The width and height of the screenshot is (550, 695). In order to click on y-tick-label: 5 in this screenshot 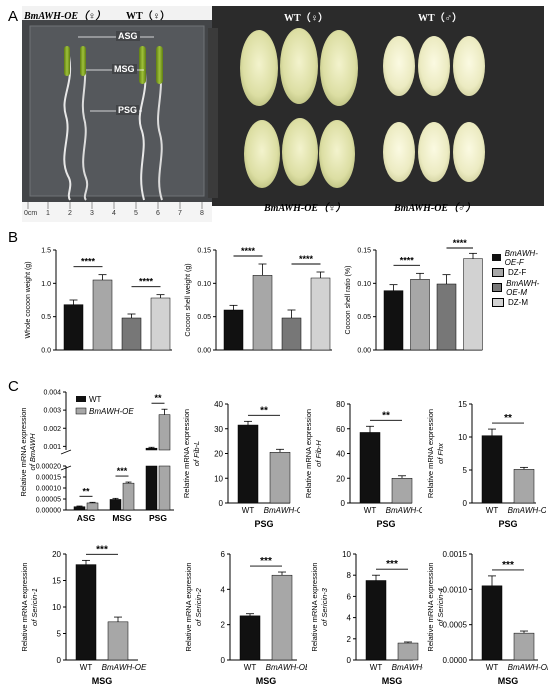, I will do `click(465, 470)`.